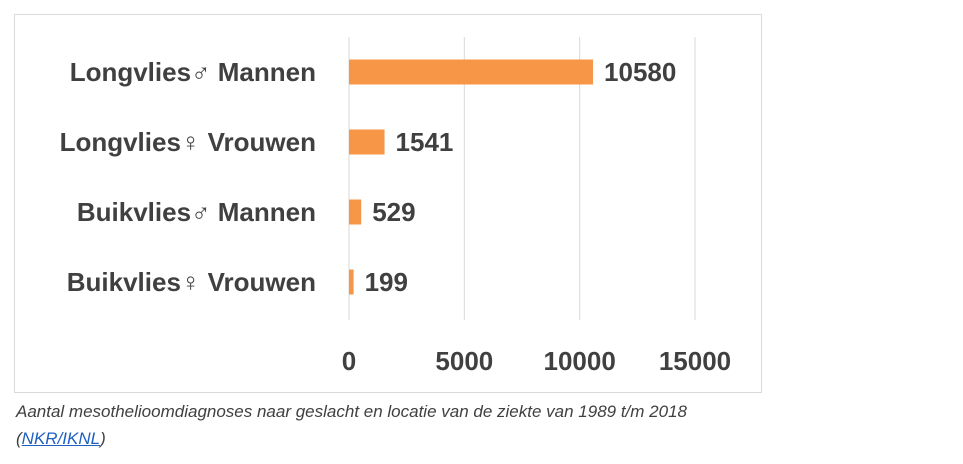 The height and width of the screenshot is (464, 963). I want to click on category-label: Longvlies♂ Mannen, so click(193, 72).